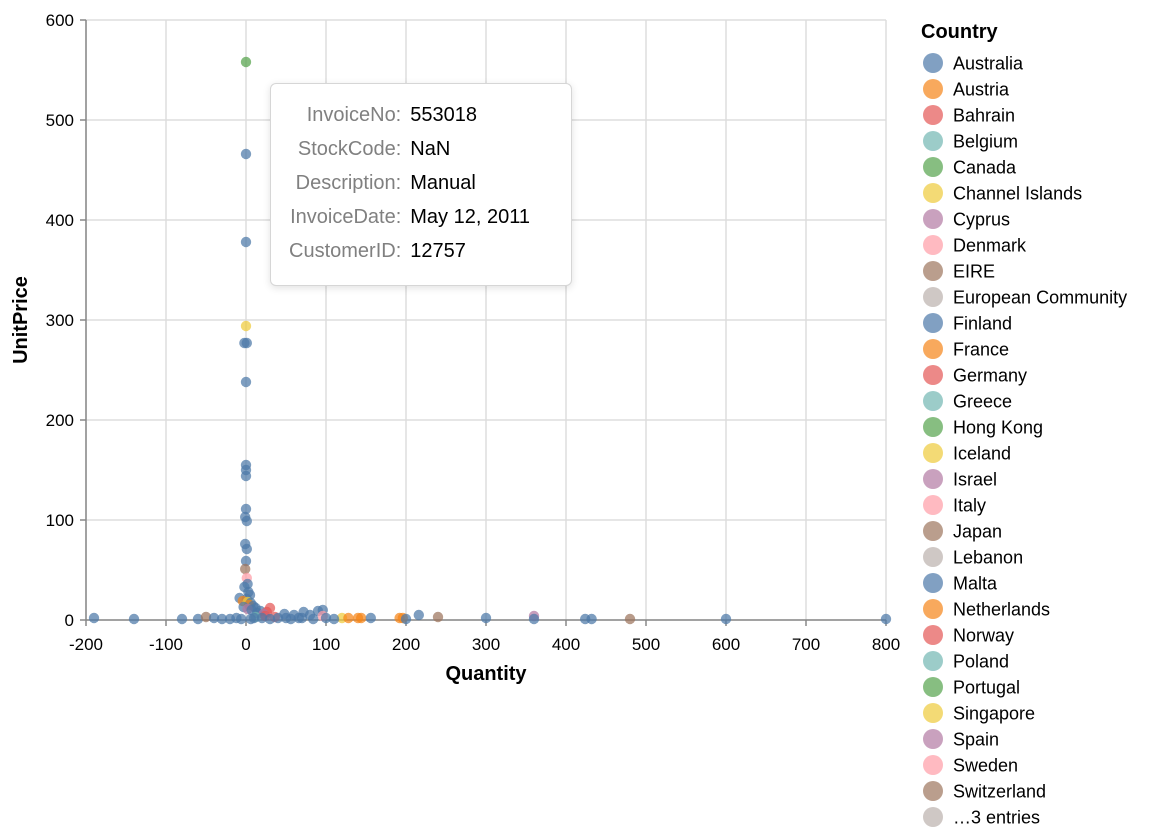 The width and height of the screenshot is (1157, 840). Describe the element at coordinates (438, 250) in the screenshot. I see `tooltip-value: 12757` at that location.